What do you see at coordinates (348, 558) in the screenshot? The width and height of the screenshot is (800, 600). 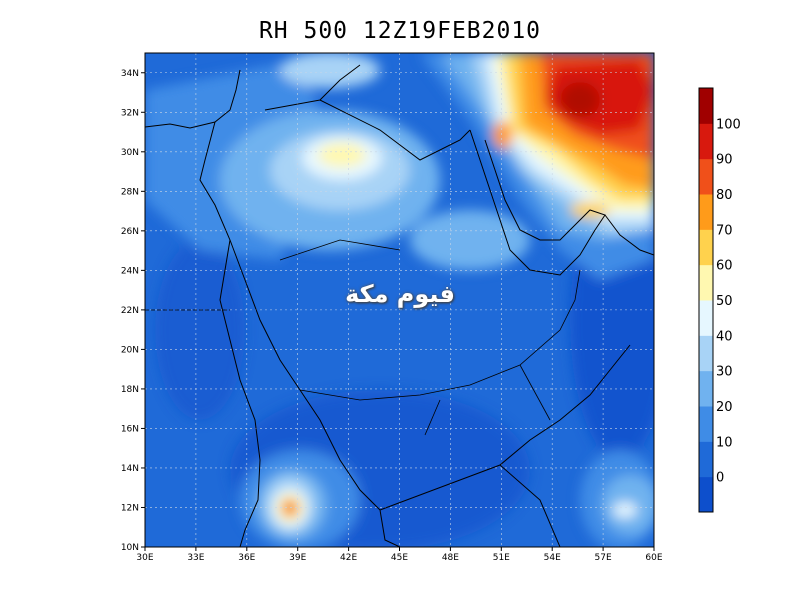 I see `lon-tick-label: 42E` at bounding box center [348, 558].